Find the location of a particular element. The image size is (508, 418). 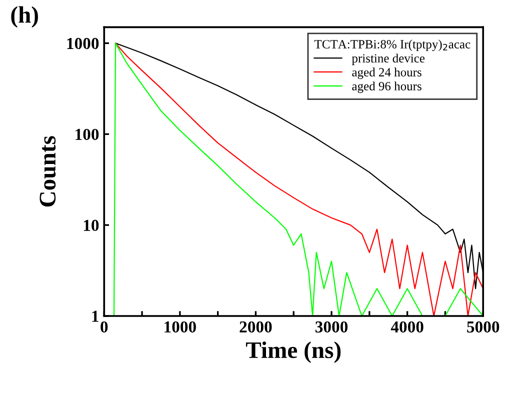

y-tick-label: 1000 is located at coordinates (83, 44).